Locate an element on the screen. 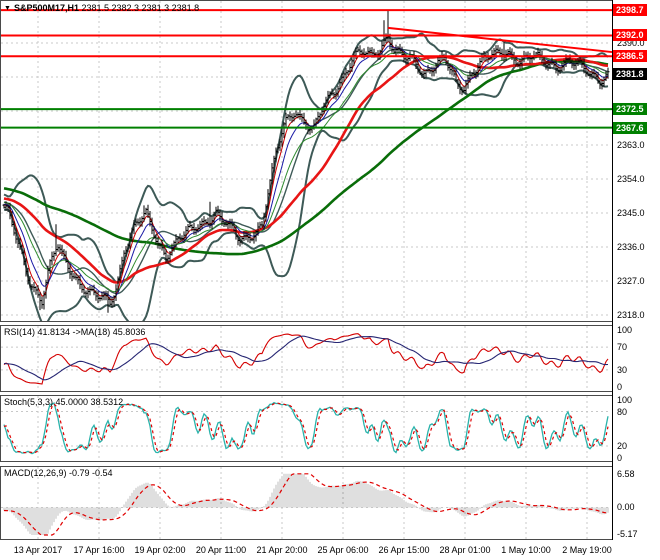 The height and width of the screenshot is (560, 660). price-badge-resistance: 2392.0 is located at coordinates (630, 35).